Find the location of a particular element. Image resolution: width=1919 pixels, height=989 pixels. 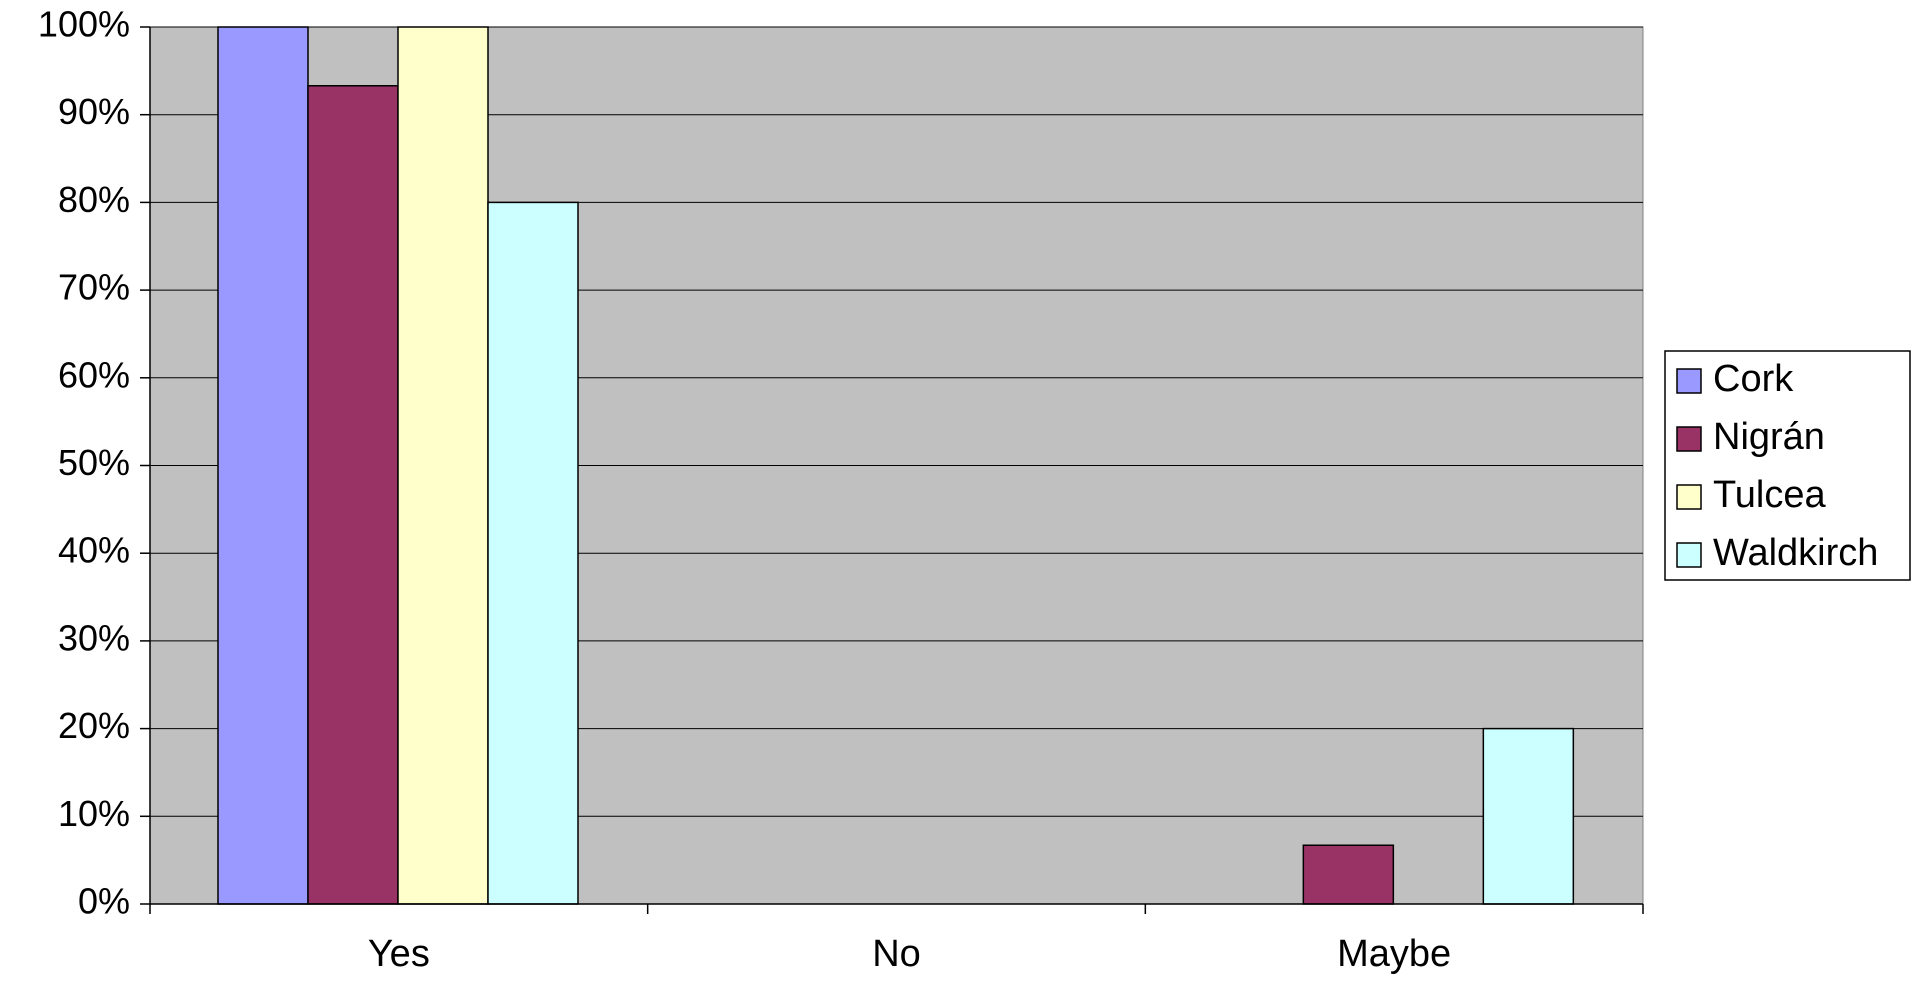

legend-box is located at coordinates (1787, 465).